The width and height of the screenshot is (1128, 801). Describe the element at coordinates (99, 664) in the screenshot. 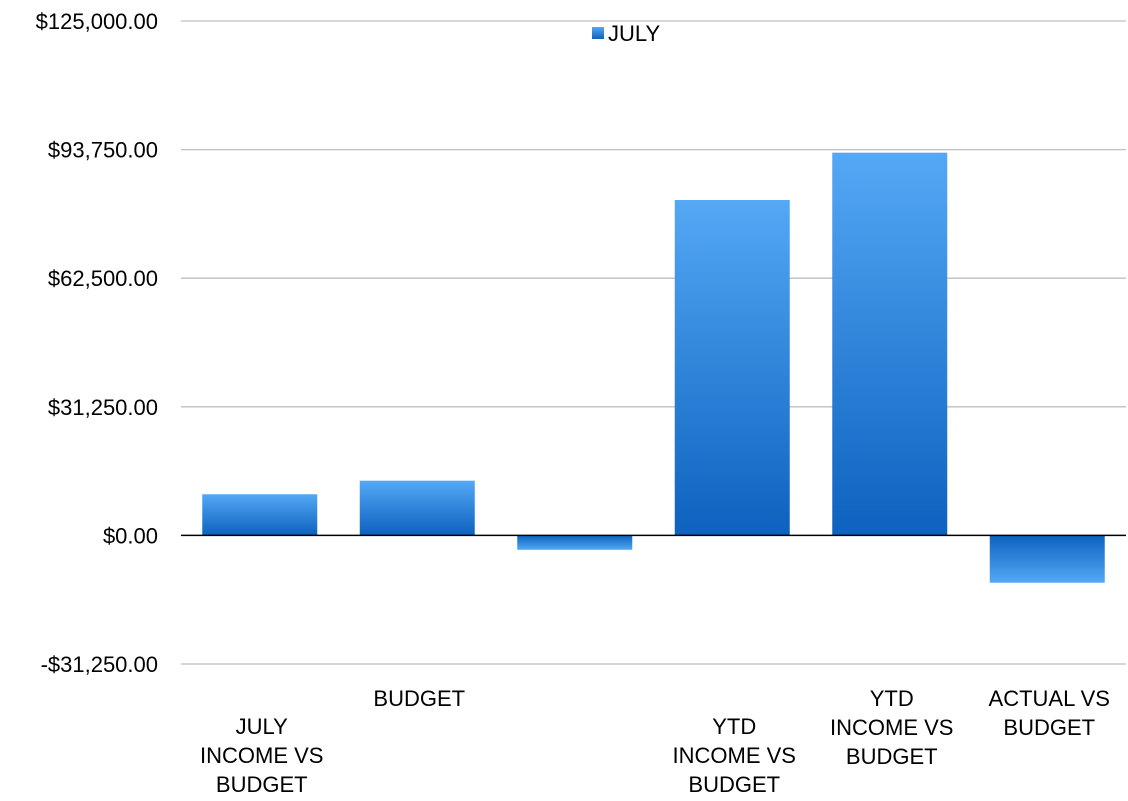

I see `y-tick-label: -$31,250.00` at that location.